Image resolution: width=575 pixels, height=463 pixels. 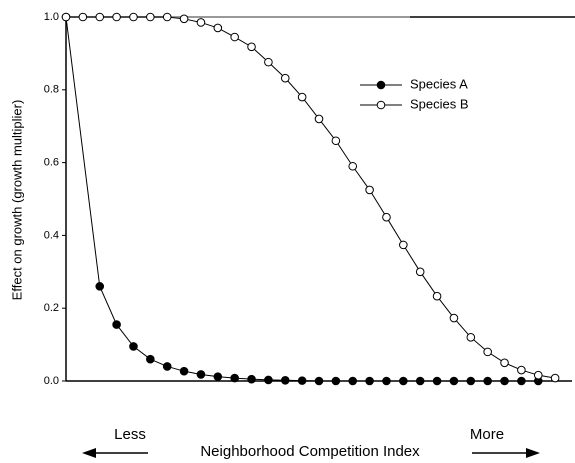 What do you see at coordinates (51, 17) in the screenshot?
I see `y-tick-label: 1.0` at bounding box center [51, 17].